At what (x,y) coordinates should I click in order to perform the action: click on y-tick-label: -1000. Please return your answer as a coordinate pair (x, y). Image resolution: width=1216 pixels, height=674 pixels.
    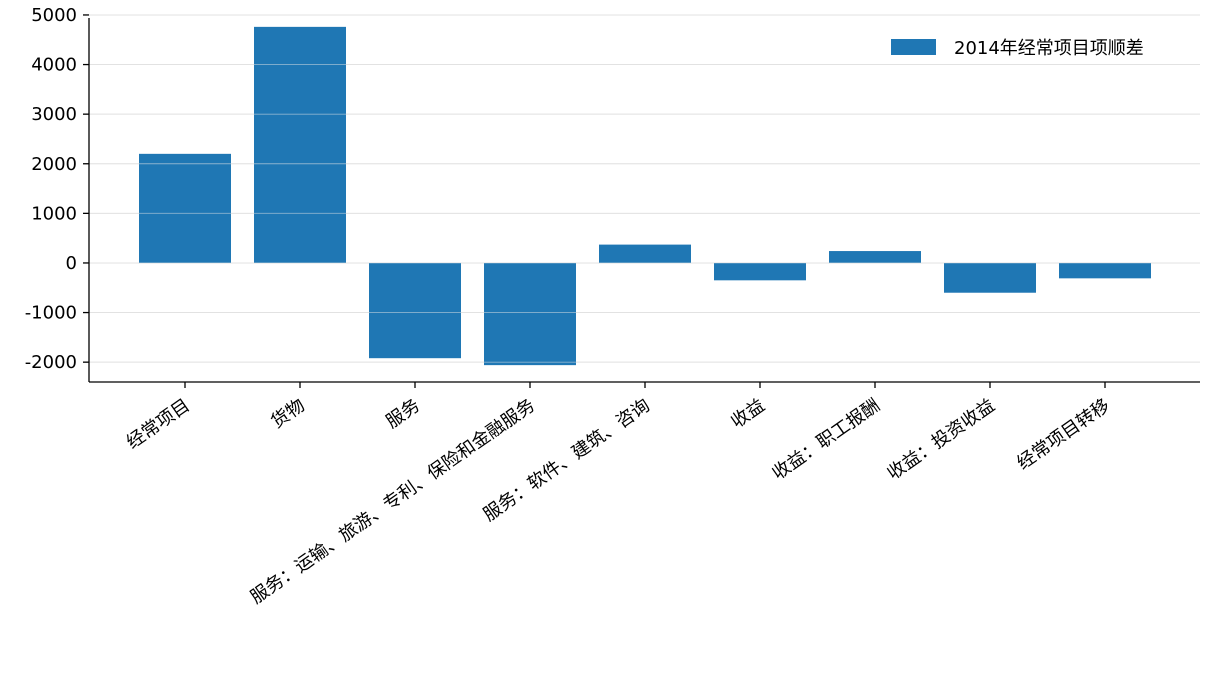
    Looking at the image, I should click on (51, 313).